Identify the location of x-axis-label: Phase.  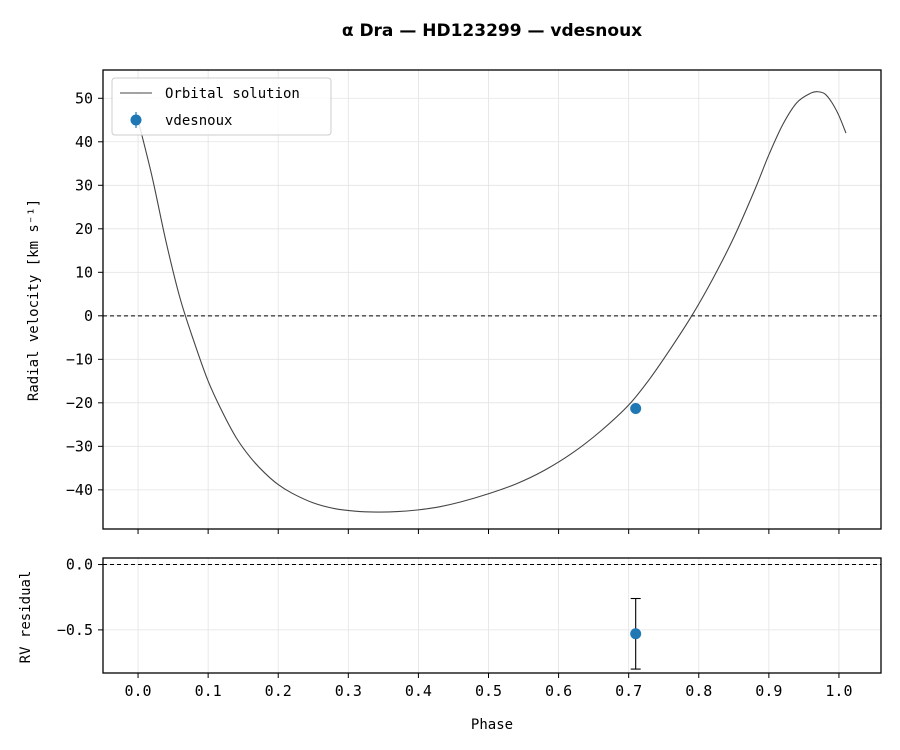
(492, 725).